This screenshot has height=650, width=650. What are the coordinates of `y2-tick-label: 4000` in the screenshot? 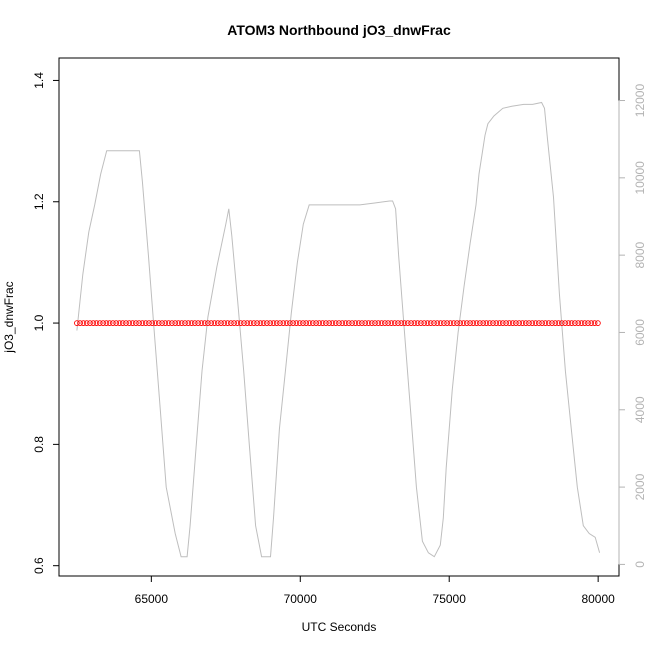 It's located at (640, 409).